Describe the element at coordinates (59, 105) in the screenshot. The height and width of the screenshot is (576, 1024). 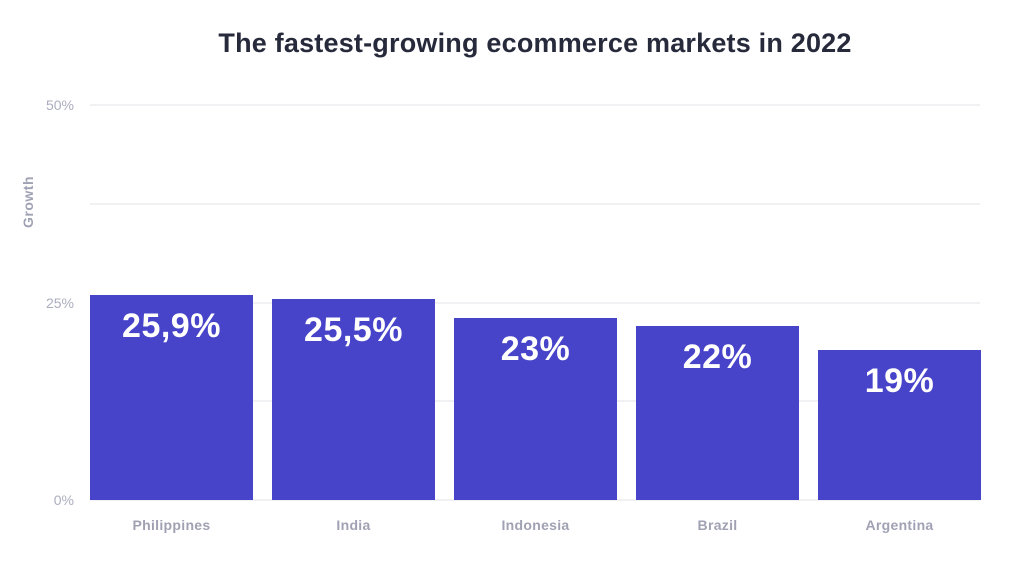
I see `y-tick-50pct: 50%` at that location.